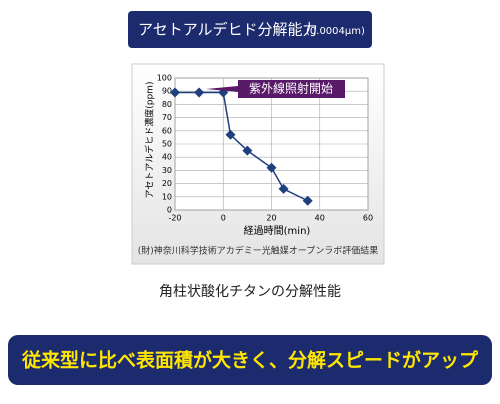  Describe the element at coordinates (164, 78) in the screenshot. I see `y-tick-label: 100` at that location.